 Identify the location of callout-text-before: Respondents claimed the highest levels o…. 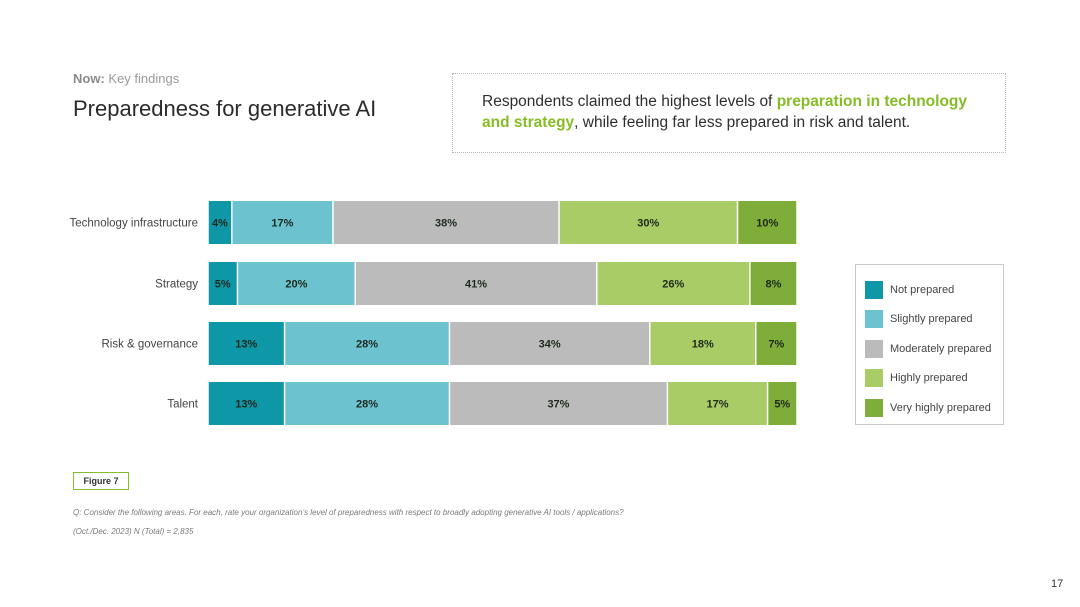
(629, 101).